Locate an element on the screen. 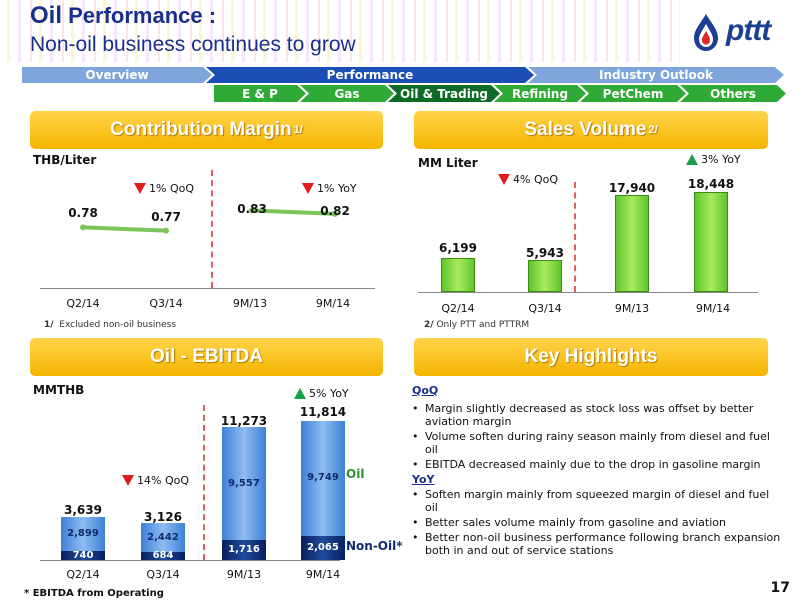  cm-footnote: 1/ Excluded non-oil business is located at coordinates (110, 325).